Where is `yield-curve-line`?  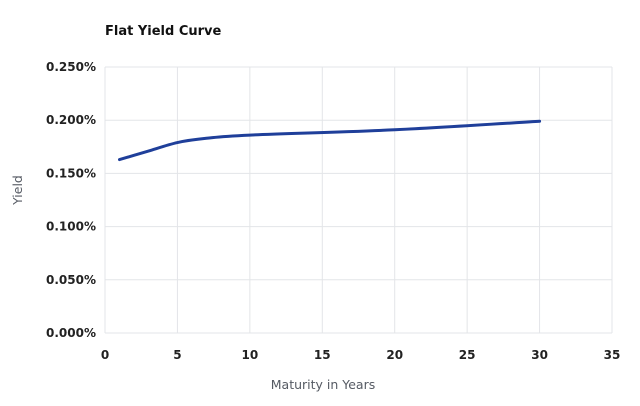
yield-curve-line is located at coordinates (329, 140).